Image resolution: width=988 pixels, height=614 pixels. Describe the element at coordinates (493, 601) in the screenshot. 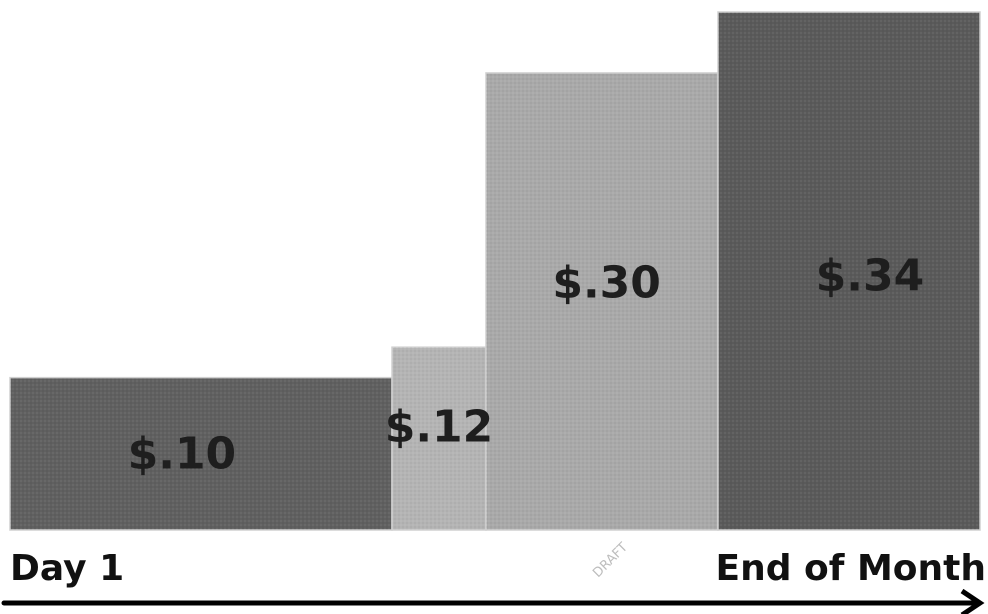

I see `x-axis-arrow` at that location.